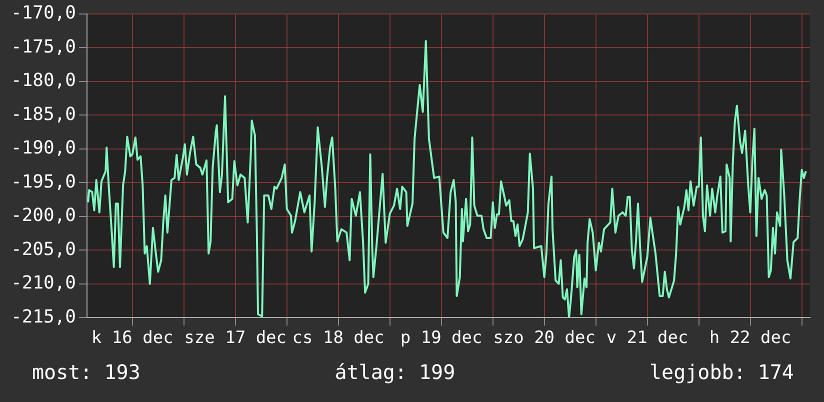 Image resolution: width=824 pixels, height=402 pixels. I want to click on text: legjobb: 174, so click(721, 372).